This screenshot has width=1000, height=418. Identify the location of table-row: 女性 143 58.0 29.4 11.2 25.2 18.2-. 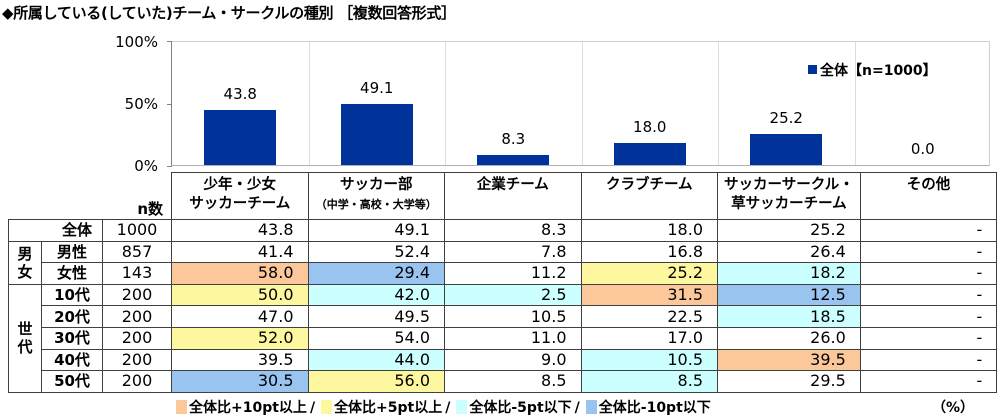
(503, 273).